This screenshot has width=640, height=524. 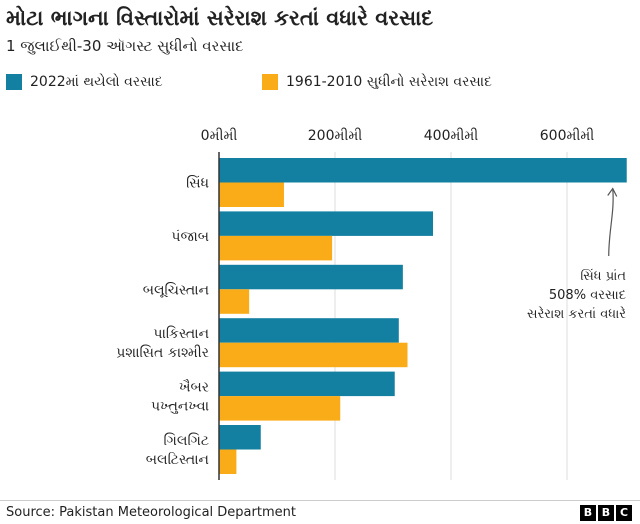 I want to click on annotation-text: સિંધ પ્રાંત, so click(x=603, y=276).